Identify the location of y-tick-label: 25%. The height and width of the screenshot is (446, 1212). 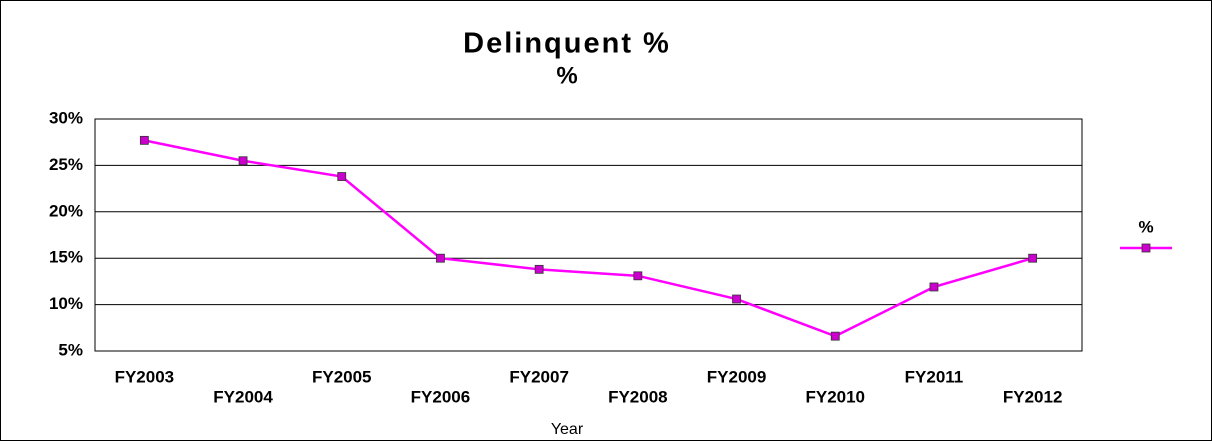
(66, 164).